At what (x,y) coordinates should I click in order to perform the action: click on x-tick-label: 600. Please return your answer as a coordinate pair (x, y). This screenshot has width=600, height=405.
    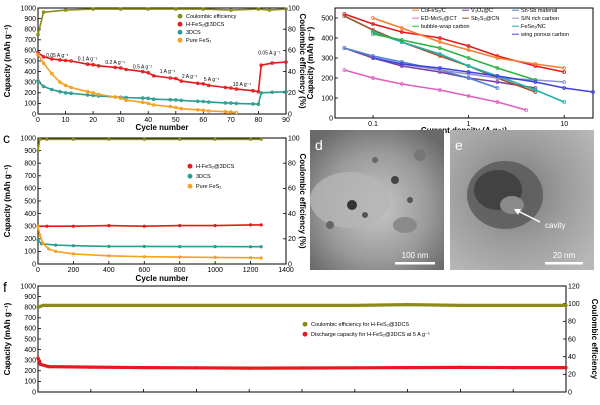
    Looking at the image, I should click on (144, 270).